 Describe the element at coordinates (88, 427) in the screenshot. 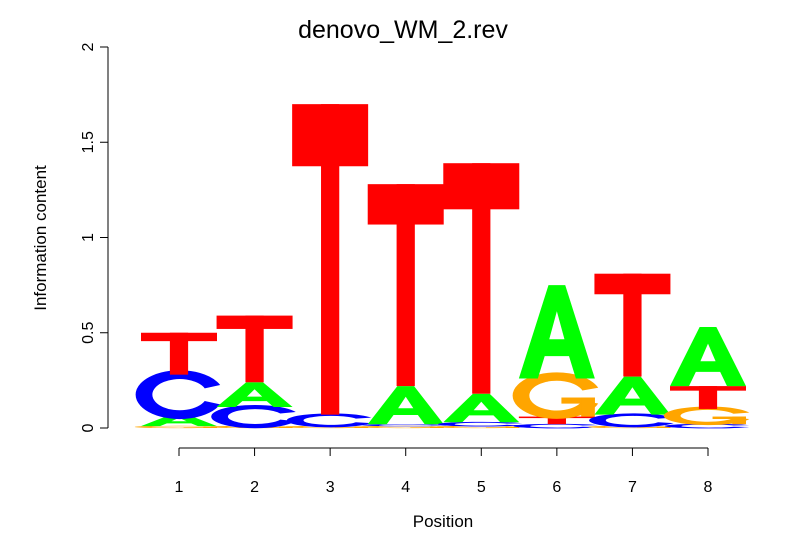

I see `y-tick-label: 0` at that location.